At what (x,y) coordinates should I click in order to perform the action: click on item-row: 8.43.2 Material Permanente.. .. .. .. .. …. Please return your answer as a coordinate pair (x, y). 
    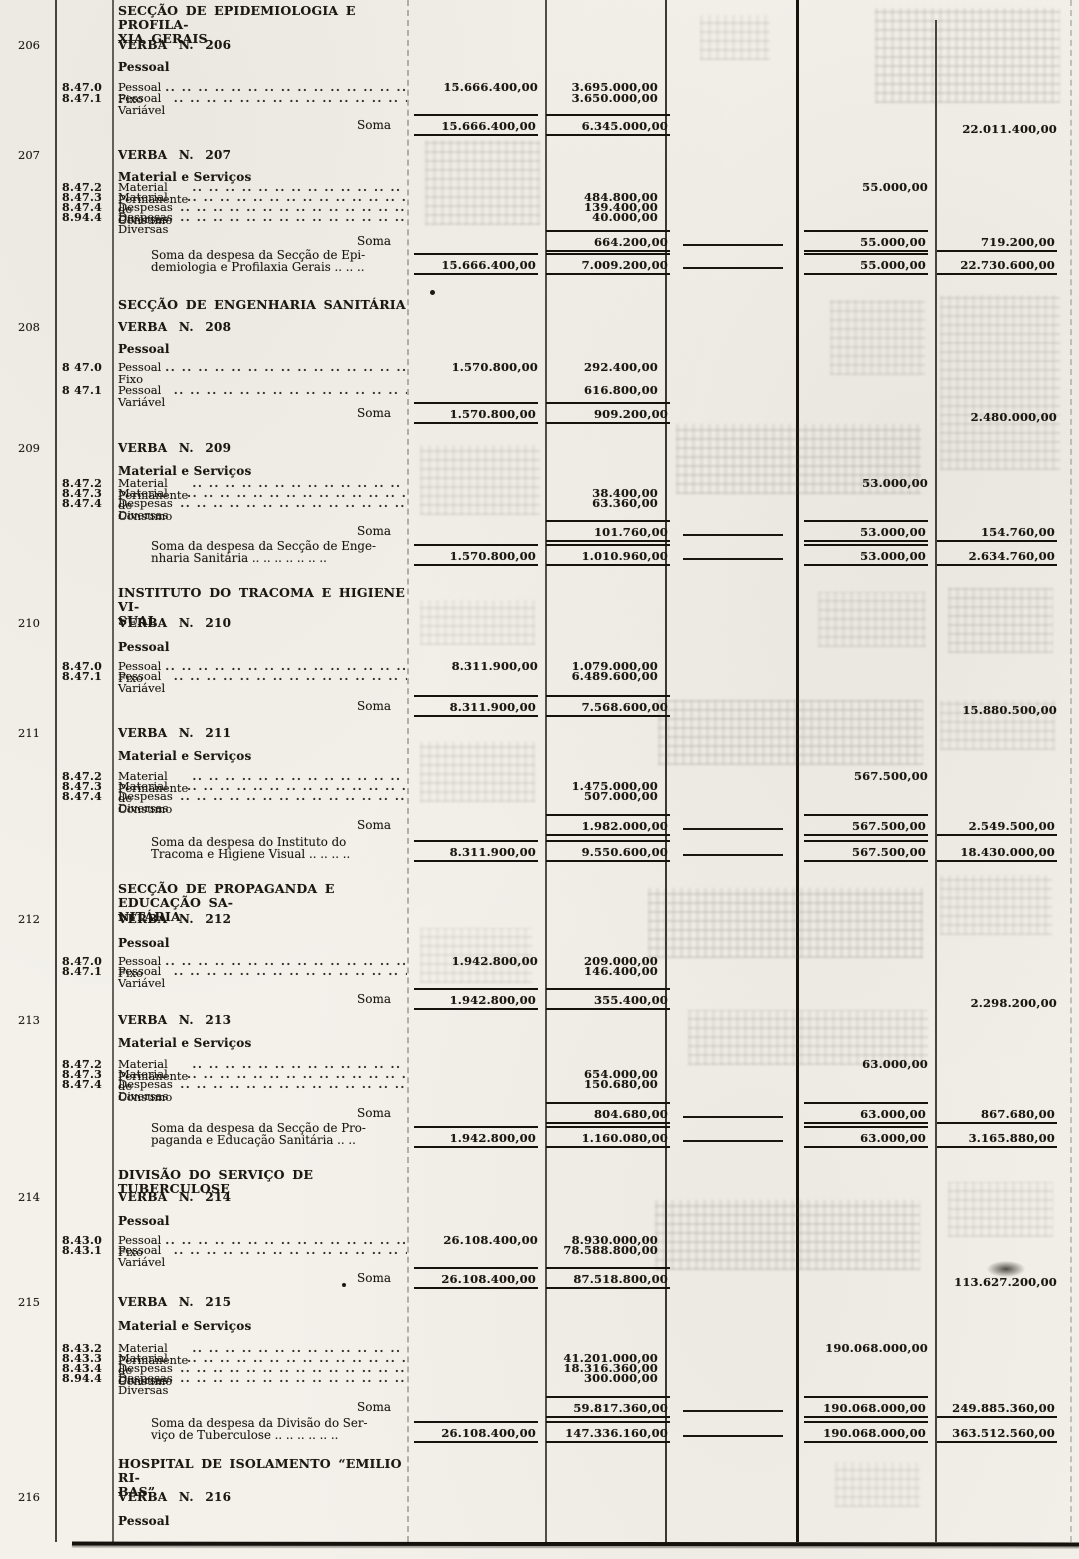
    Looking at the image, I should click on (539, 1354).